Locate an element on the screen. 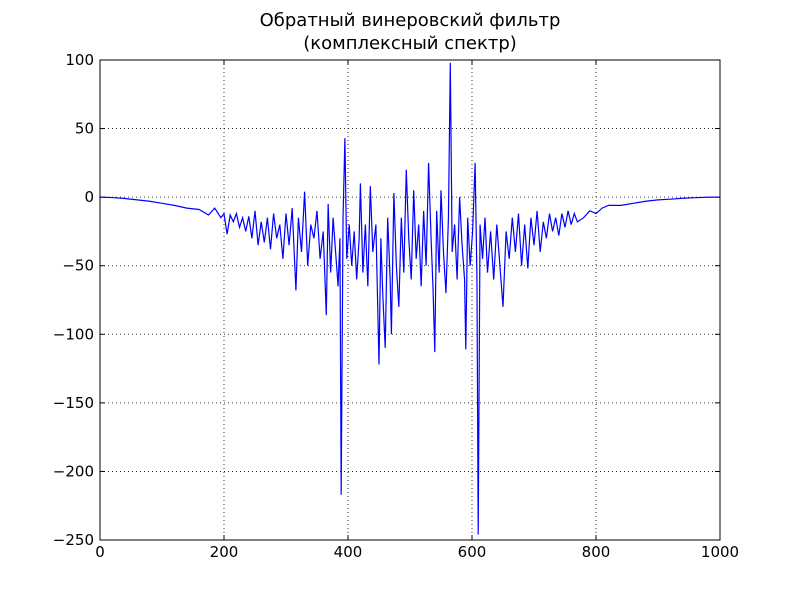 Image resolution: width=800 pixels, height=600 pixels. x-tick-label: 600 is located at coordinates (472, 552).